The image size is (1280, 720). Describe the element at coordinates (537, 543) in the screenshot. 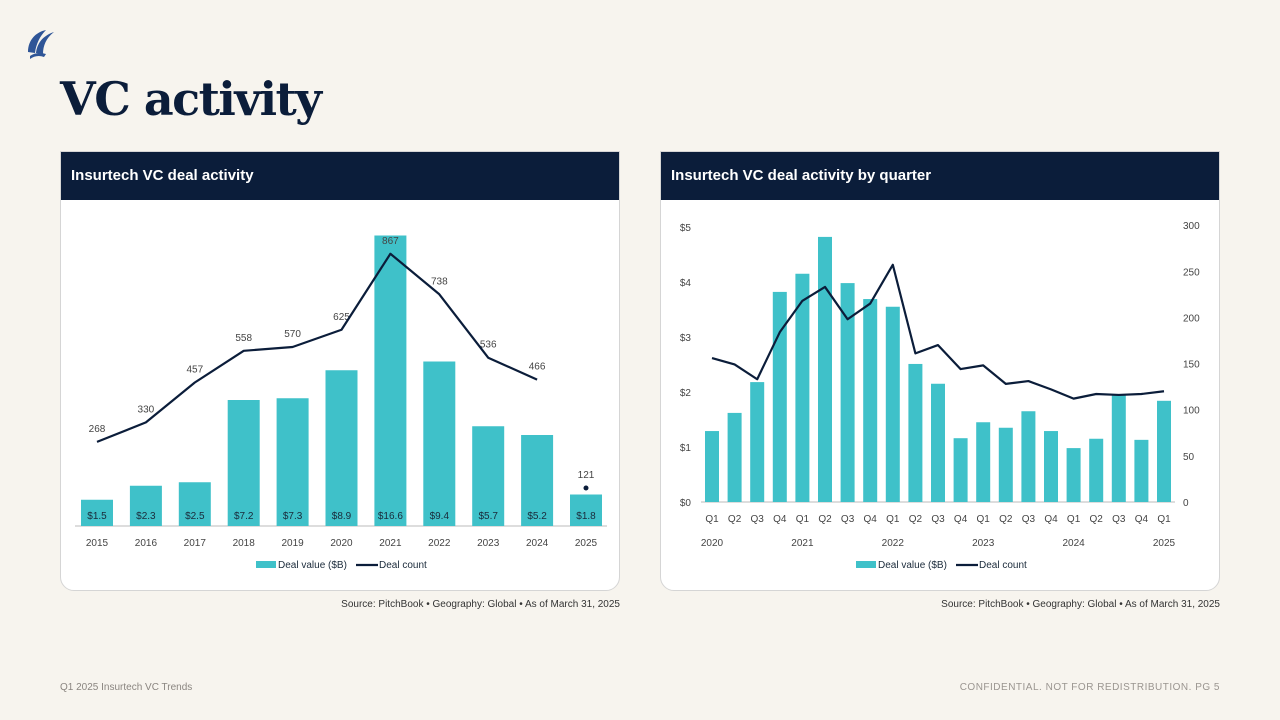

I see `x-tick-label: 2024` at that location.